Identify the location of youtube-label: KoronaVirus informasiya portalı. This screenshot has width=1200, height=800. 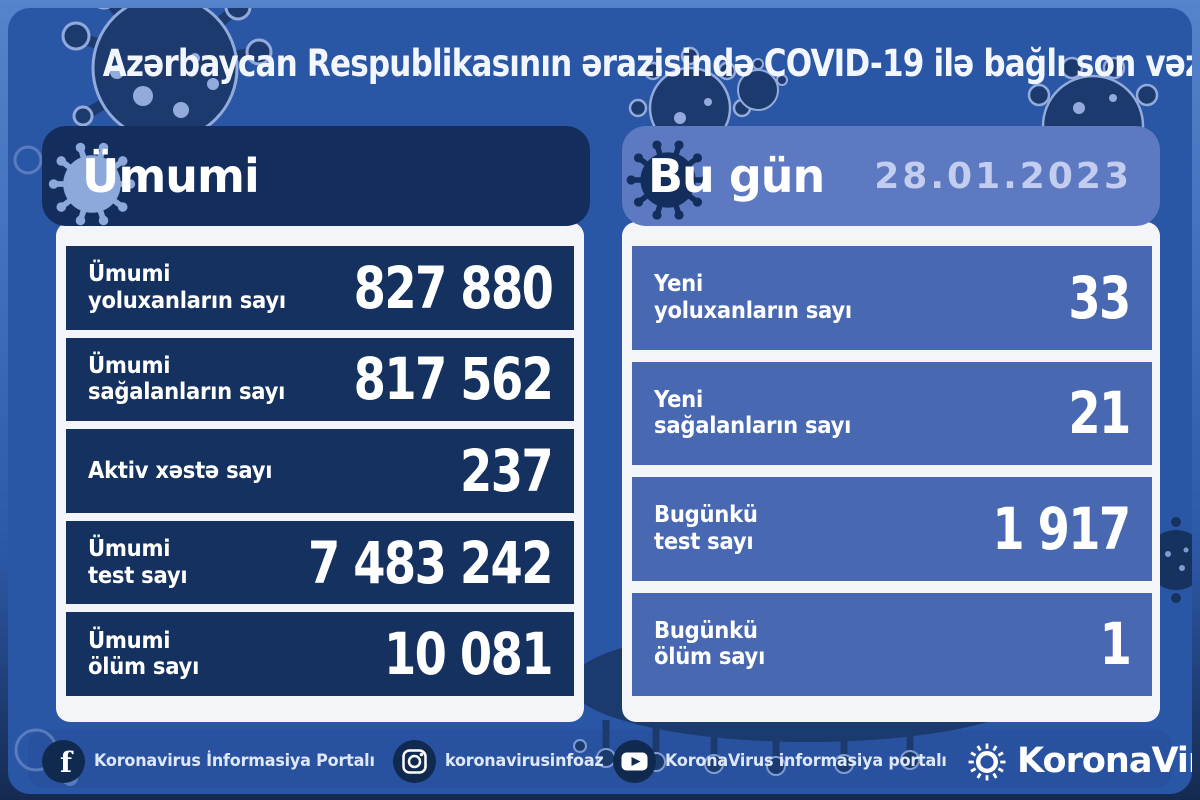
(806, 761).